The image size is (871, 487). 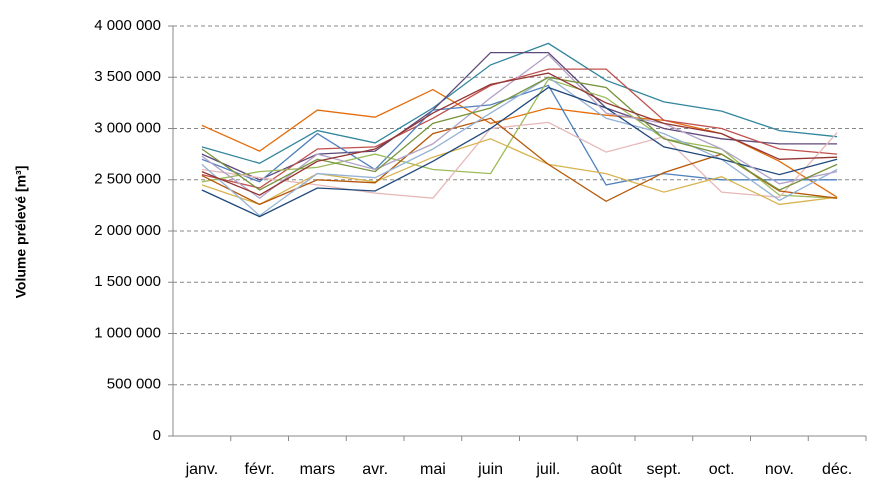 I want to click on y-tick-label: 2 500 000, so click(x=127, y=179).